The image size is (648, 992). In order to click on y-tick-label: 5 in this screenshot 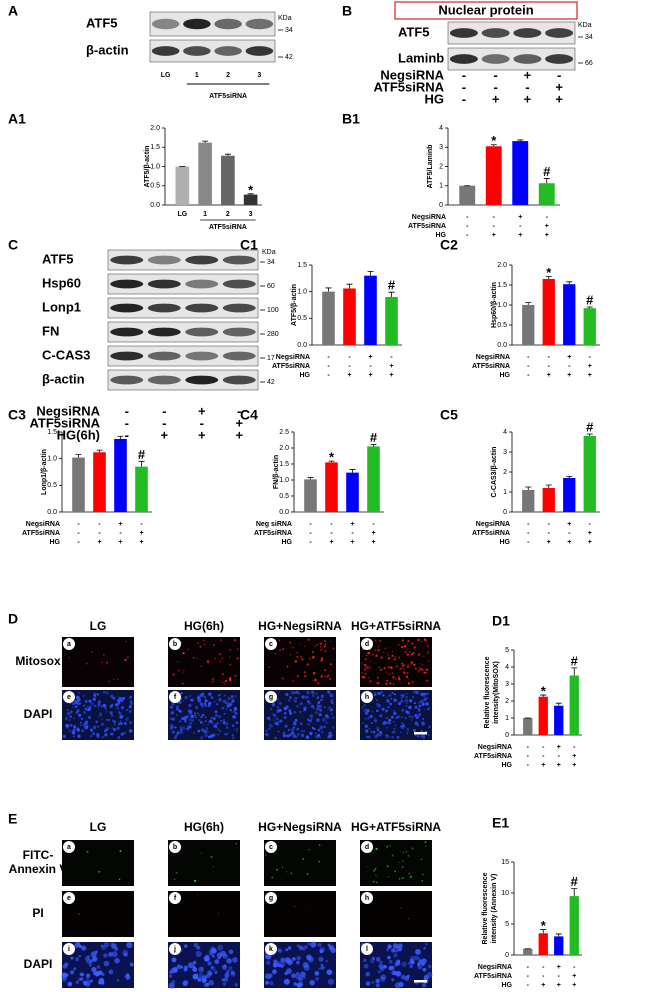, I will do `click(507, 924)`.